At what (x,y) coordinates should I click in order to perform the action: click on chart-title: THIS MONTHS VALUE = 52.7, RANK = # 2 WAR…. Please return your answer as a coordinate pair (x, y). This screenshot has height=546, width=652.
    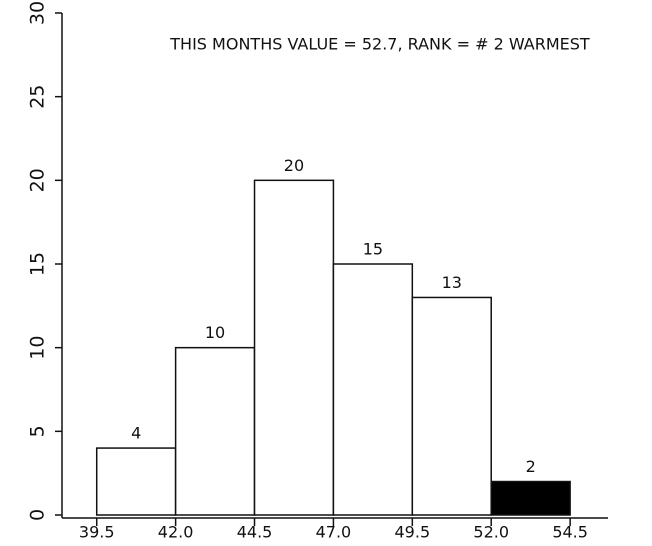
    Looking at the image, I should click on (379, 44).